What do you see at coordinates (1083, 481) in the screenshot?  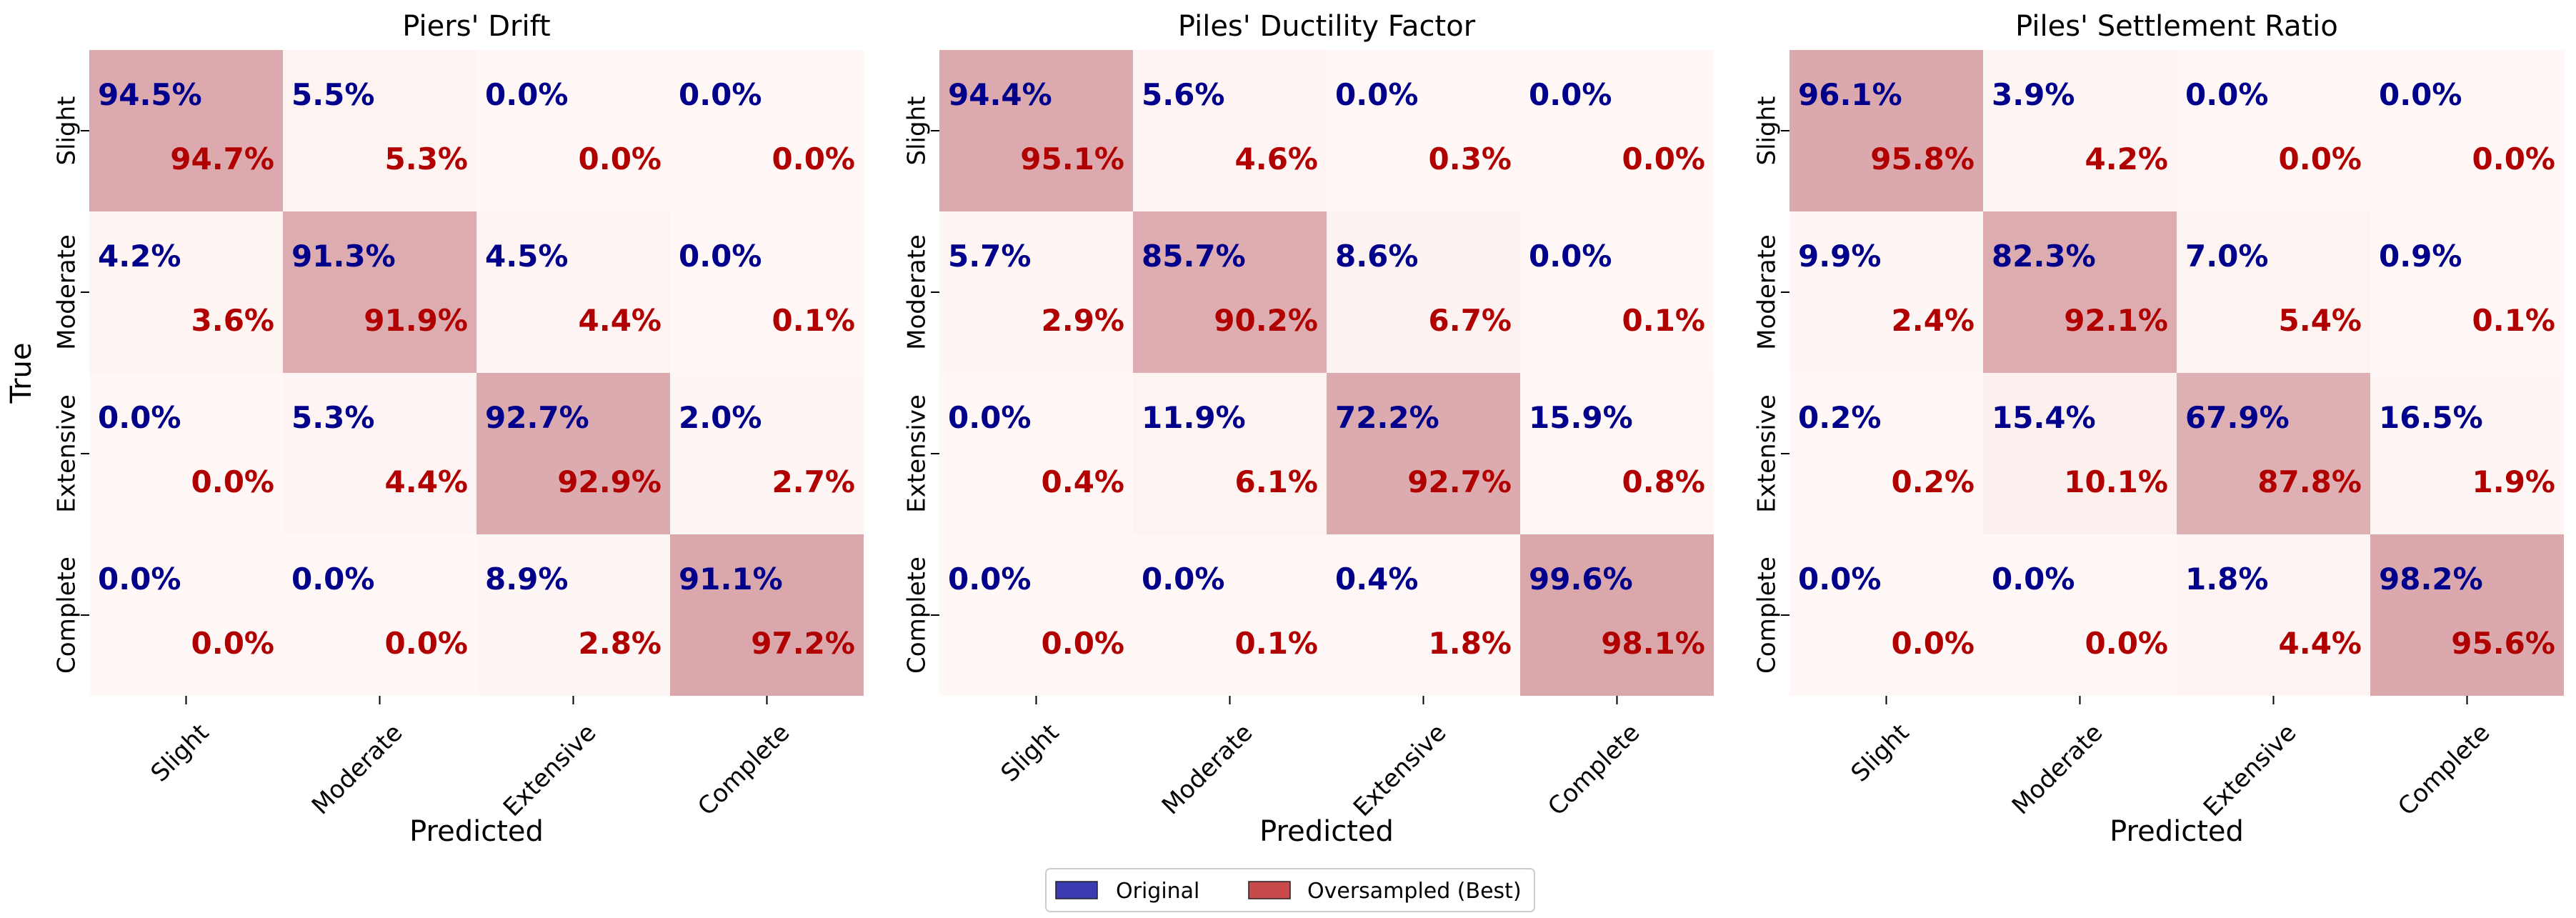 I see `cell-label-oversampled: 0.4%` at bounding box center [1083, 481].